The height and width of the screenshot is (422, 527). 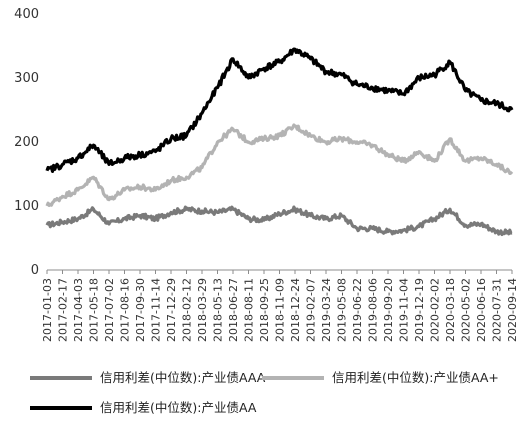 What do you see at coordinates (35, 270) in the screenshot?
I see `y-tick-label: 0` at bounding box center [35, 270].